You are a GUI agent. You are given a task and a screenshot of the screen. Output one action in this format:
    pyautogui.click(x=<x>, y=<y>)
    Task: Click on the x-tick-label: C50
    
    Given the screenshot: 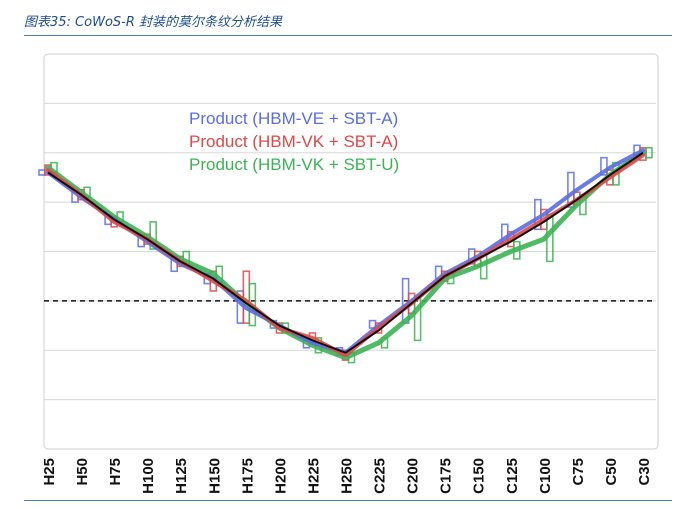 What is the action you would take?
    pyautogui.click(x=611, y=472)
    